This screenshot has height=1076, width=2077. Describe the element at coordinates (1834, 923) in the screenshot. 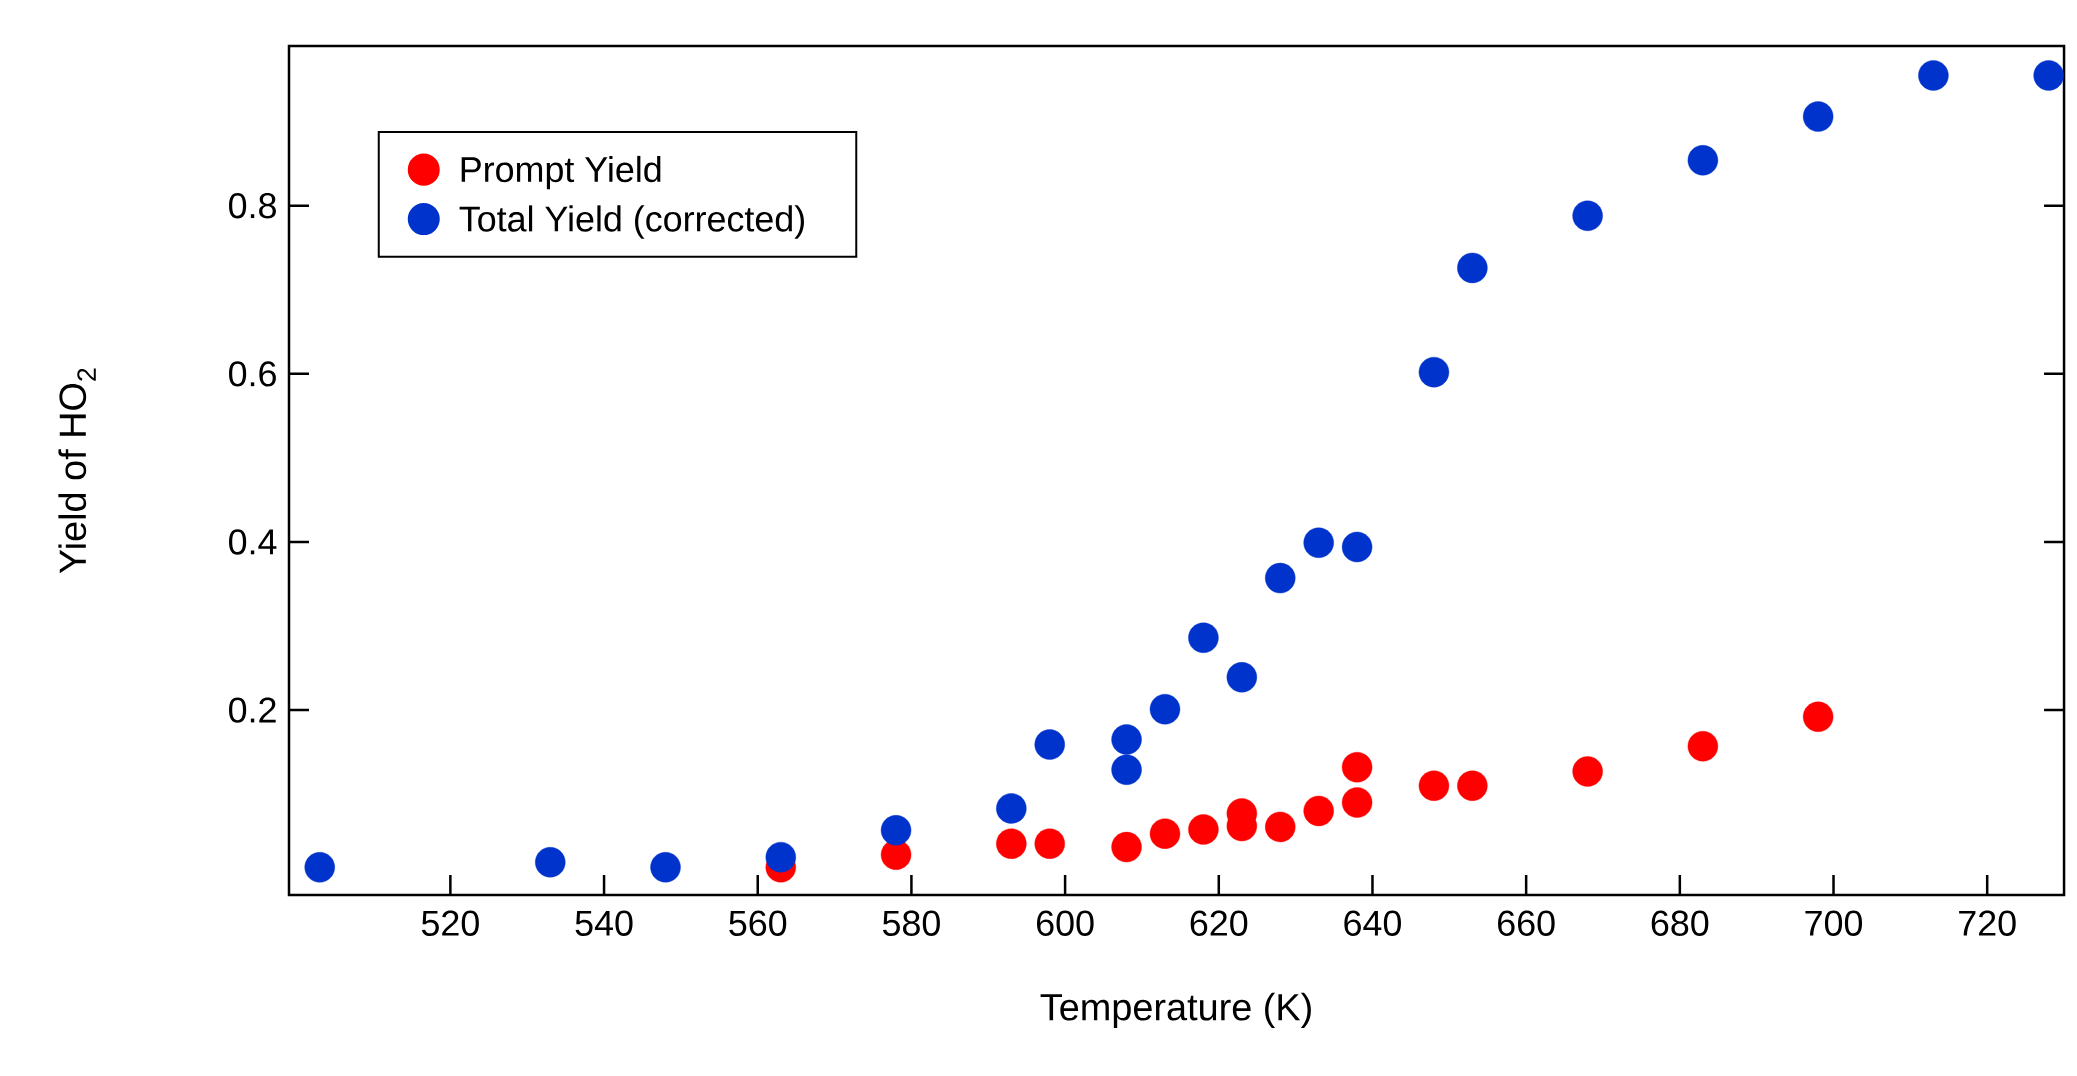

I see `x-tick-label: 700` at that location.